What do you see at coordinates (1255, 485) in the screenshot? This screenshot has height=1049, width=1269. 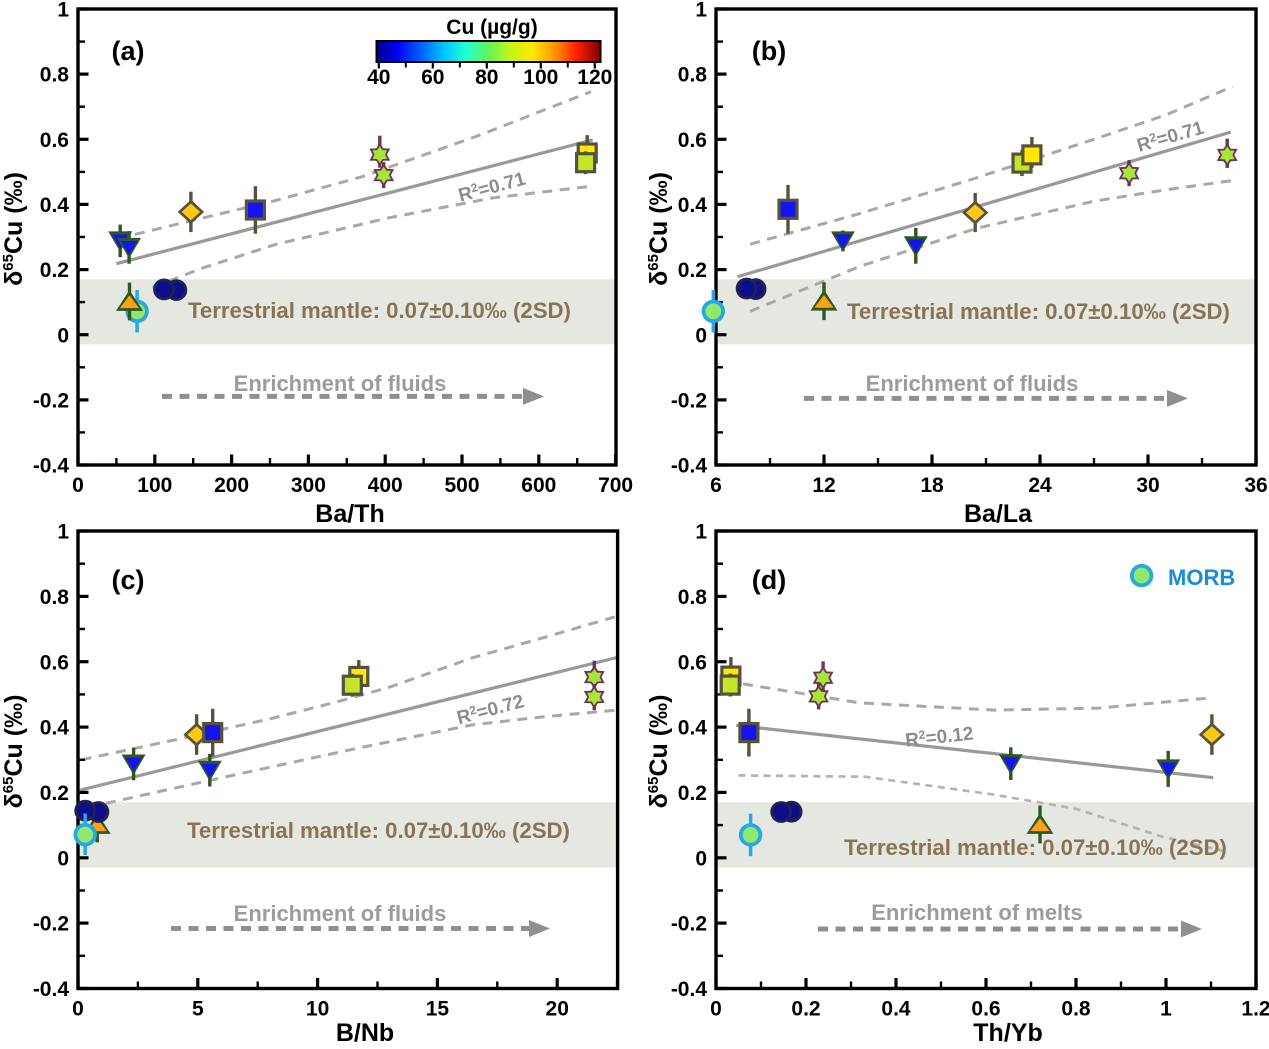 I see `svg-text: 36` at bounding box center [1255, 485].